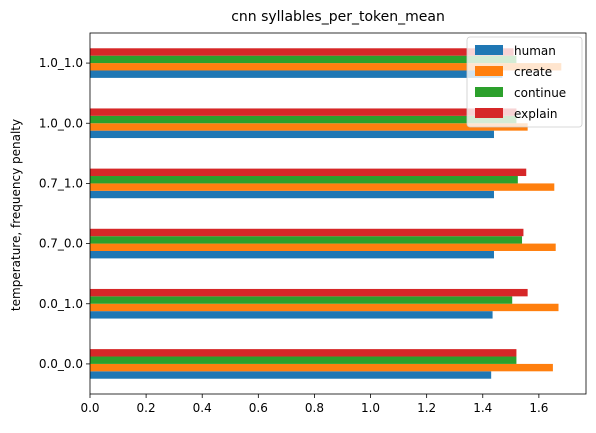 The image size is (596, 433). Describe the element at coordinates (146, 408) in the screenshot. I see `x-tick-label: 0.2` at that location.